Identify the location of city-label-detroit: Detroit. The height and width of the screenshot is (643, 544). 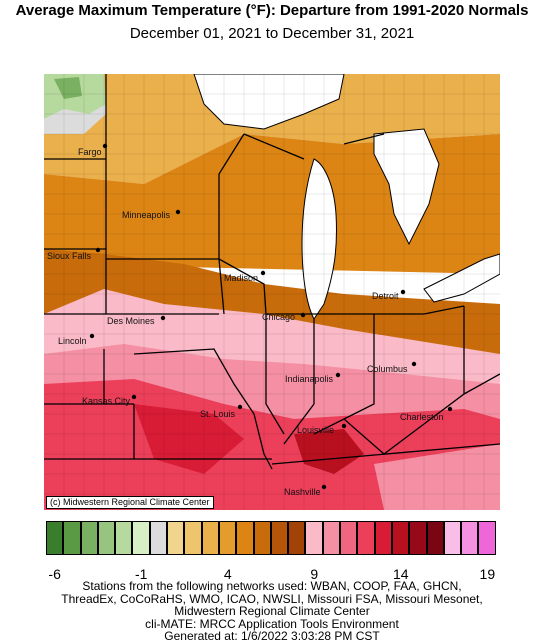
(385, 296).